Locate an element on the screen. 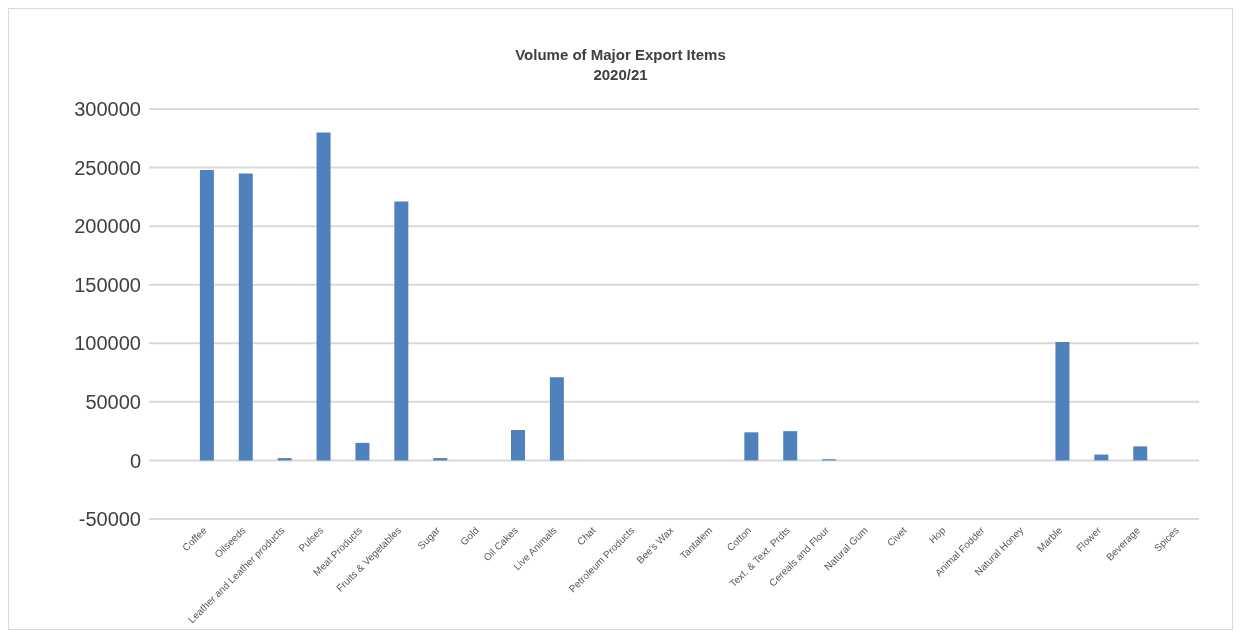 This screenshot has width=1241, height=639. y-tick-label: 250000 is located at coordinates (107, 167).